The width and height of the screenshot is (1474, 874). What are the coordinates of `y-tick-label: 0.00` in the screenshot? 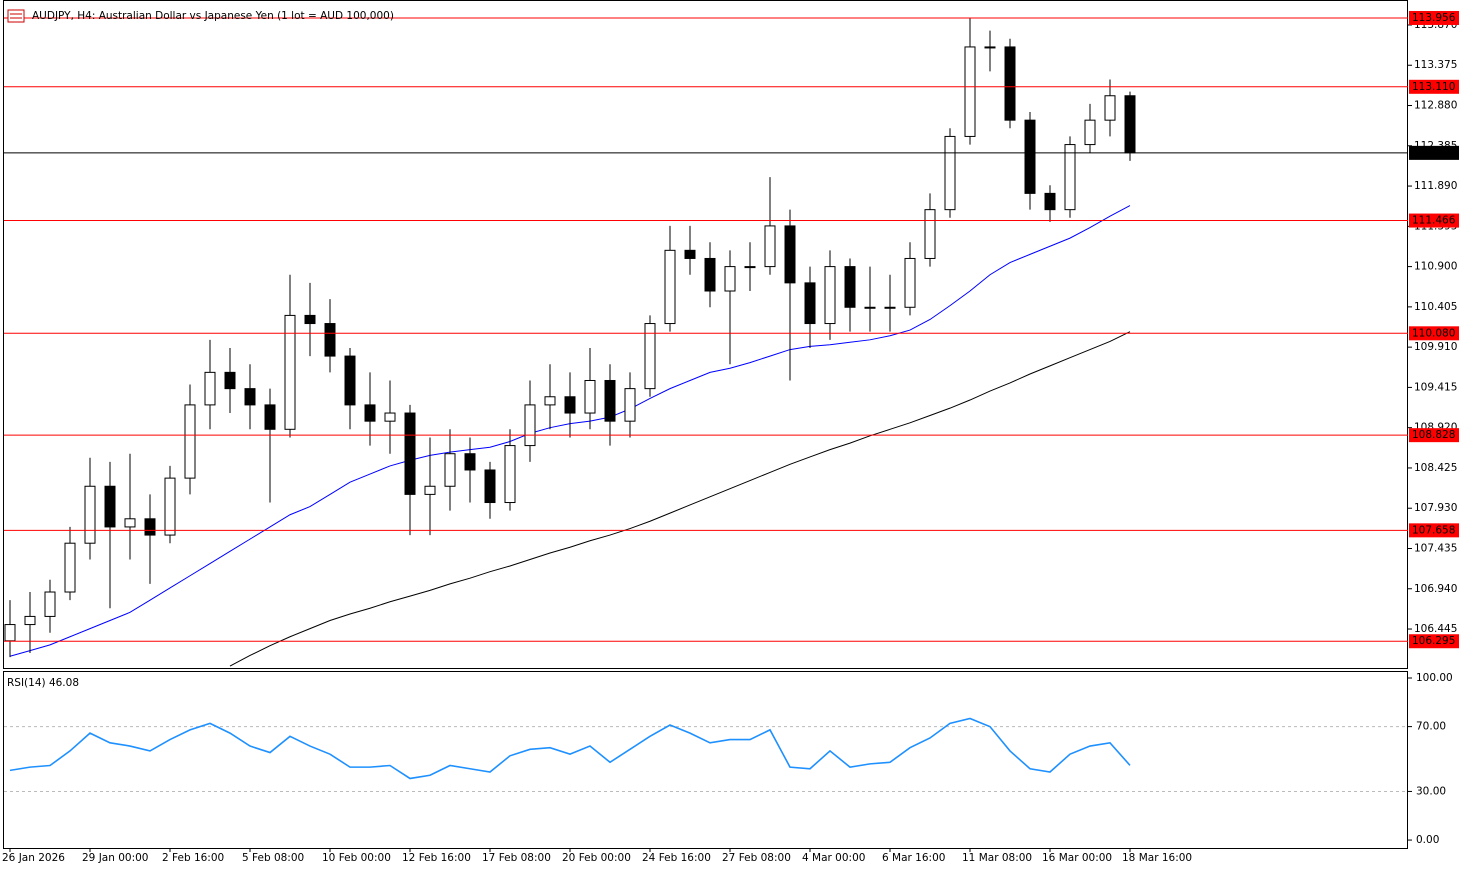 It's located at (1427, 840).